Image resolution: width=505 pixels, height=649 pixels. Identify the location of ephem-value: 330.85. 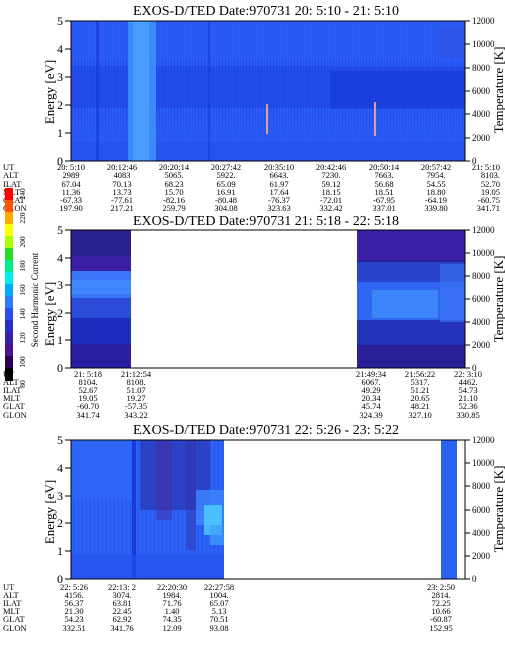
(467, 415).